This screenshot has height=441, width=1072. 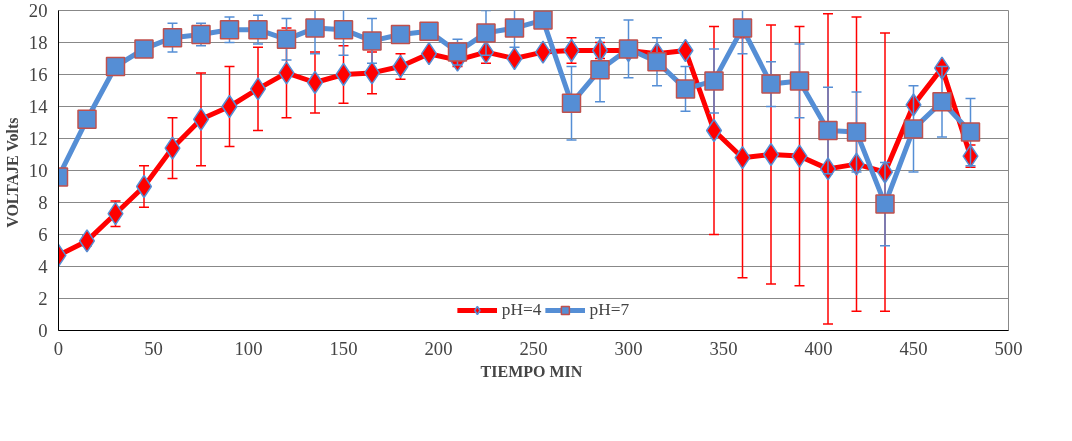 What do you see at coordinates (343, 348) in the screenshot?
I see `x-tick-label: 150` at bounding box center [343, 348].